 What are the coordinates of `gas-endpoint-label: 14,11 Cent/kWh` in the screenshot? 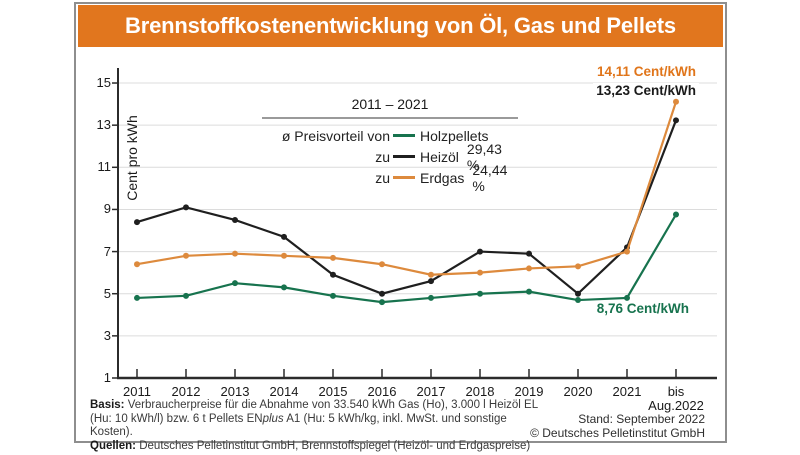 It's located at (646, 71).